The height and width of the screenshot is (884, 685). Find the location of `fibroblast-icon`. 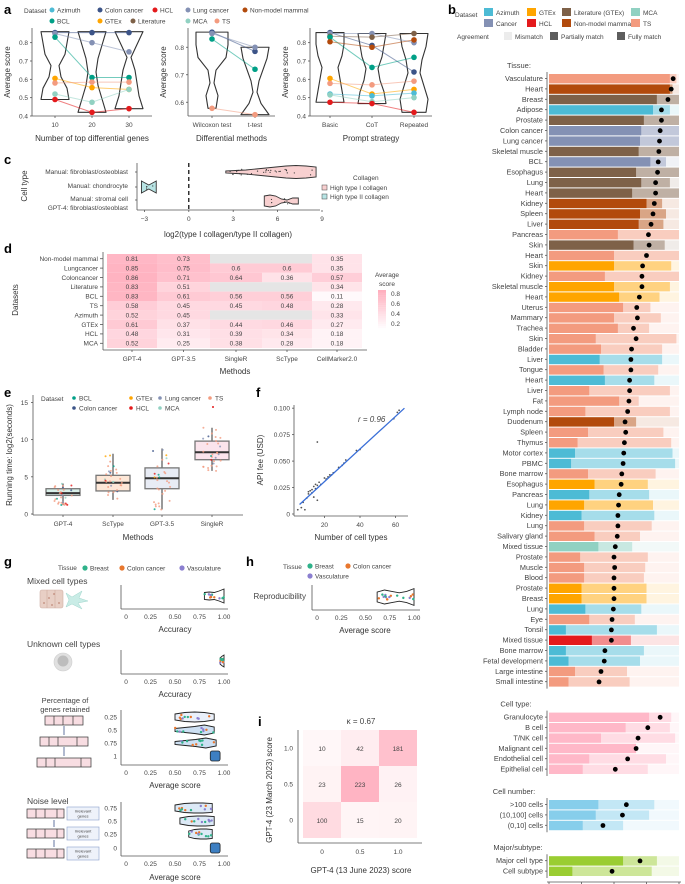

fibroblast-icon is located at coordinates (77, 600).